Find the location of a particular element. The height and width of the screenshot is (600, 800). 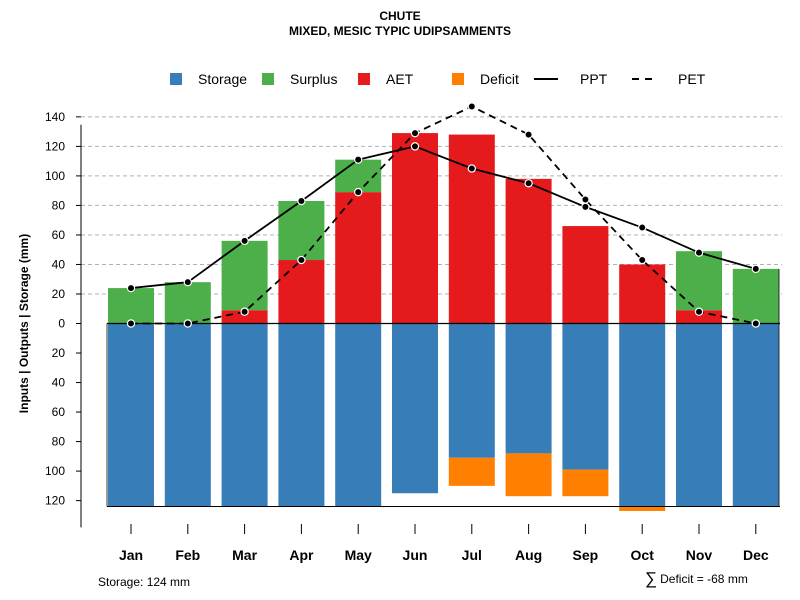

x-tick-label: Jul is located at coordinates (472, 555).